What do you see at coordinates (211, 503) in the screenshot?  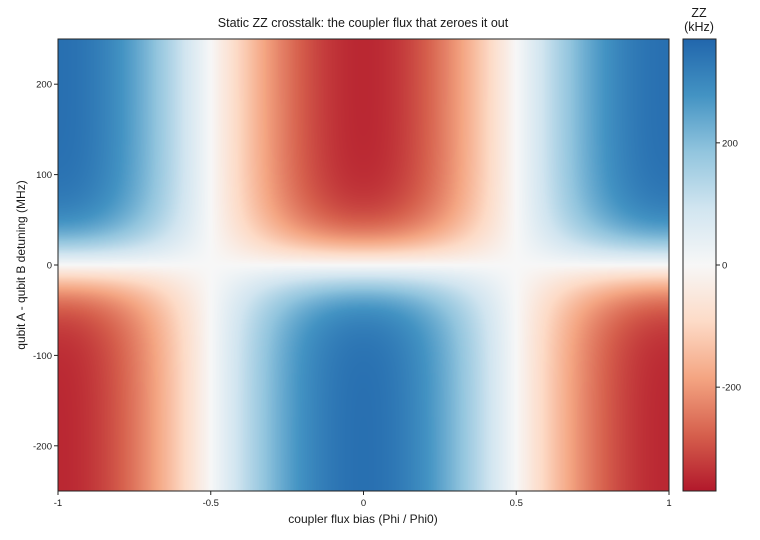 I see `x-tick-label: -0.5` at bounding box center [211, 503].